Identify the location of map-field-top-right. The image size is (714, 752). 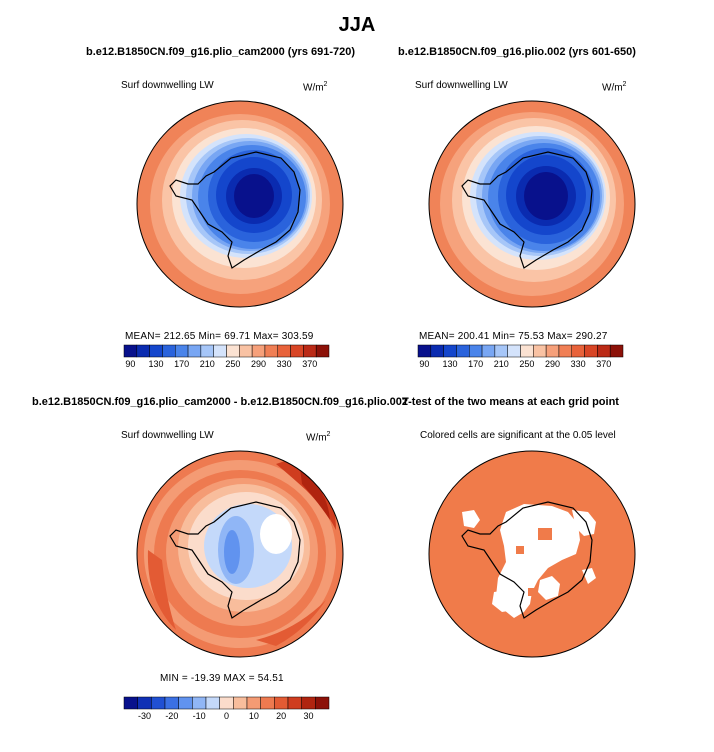
(532, 204).